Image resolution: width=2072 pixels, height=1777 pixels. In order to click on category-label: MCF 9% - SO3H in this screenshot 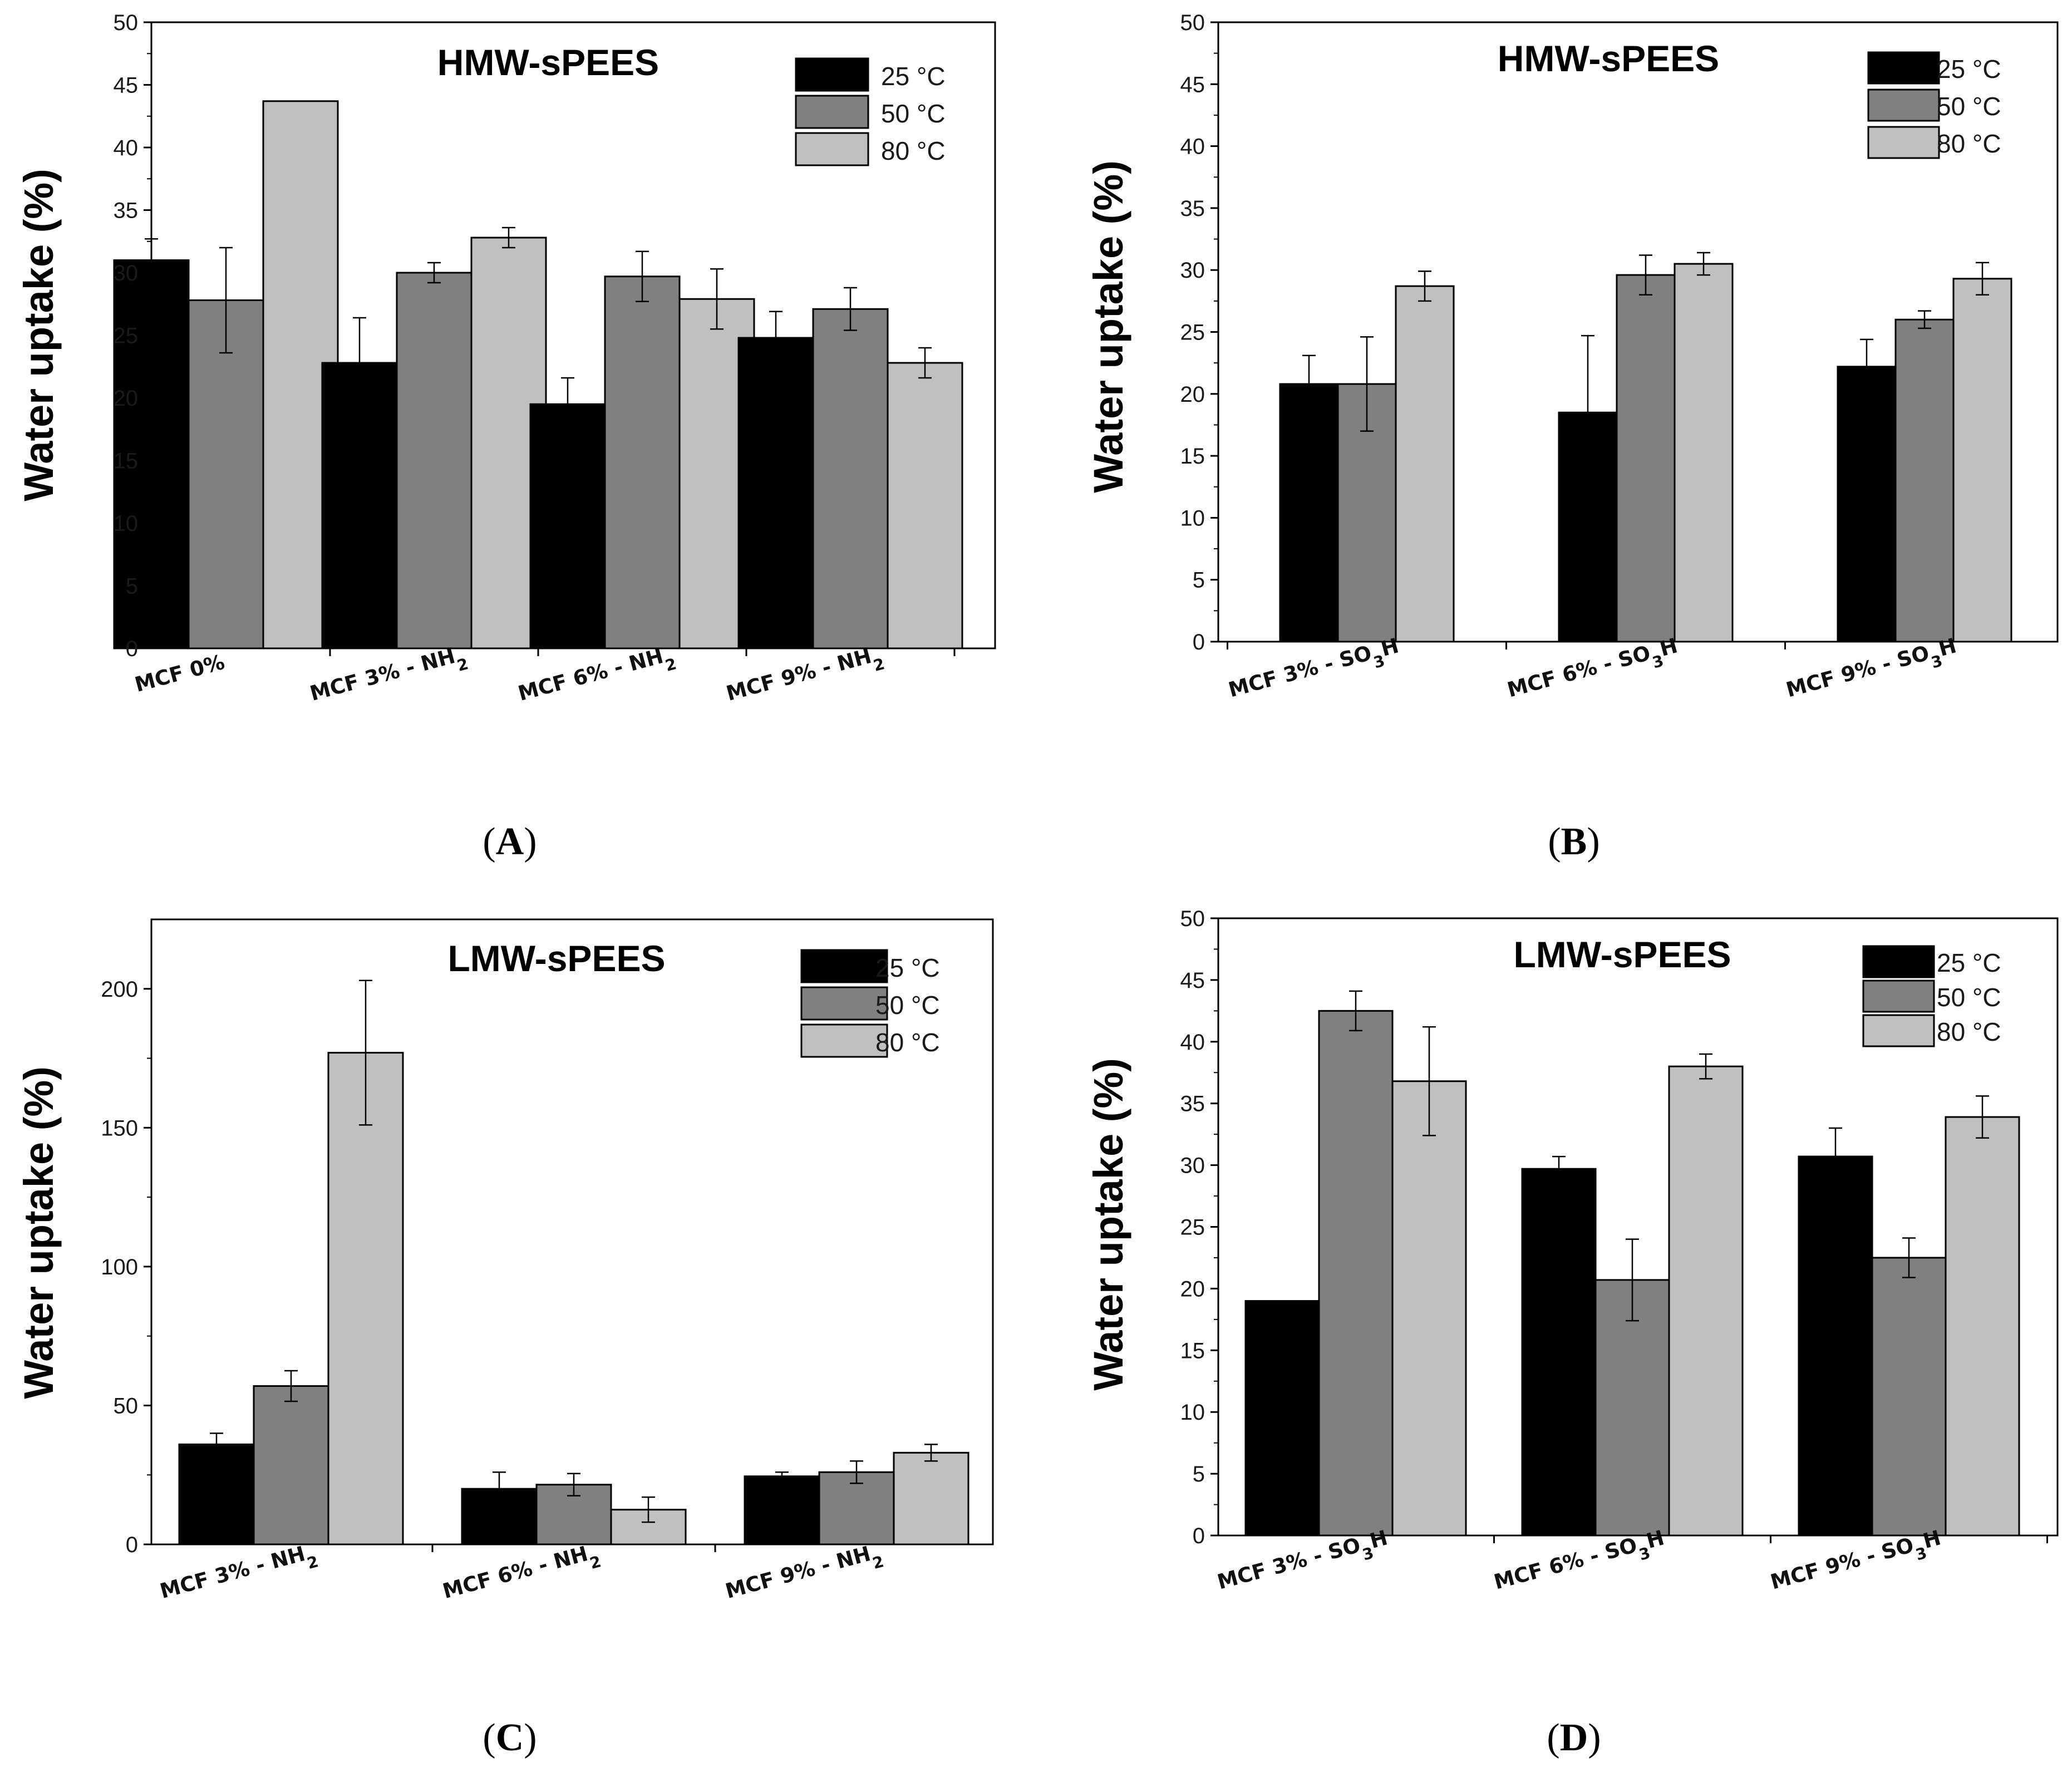, I will do `click(1857, 1563)`.